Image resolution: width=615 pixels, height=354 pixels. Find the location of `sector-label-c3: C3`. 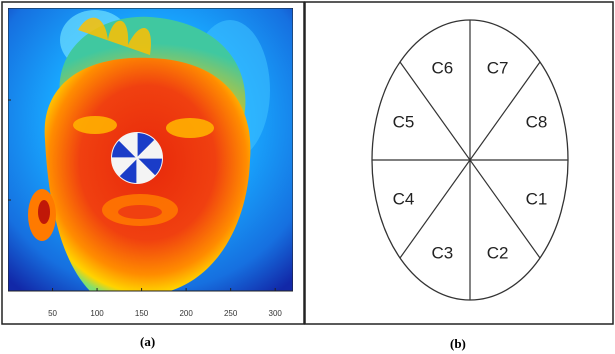

sector-label-c3: C3 is located at coordinates (443, 252).